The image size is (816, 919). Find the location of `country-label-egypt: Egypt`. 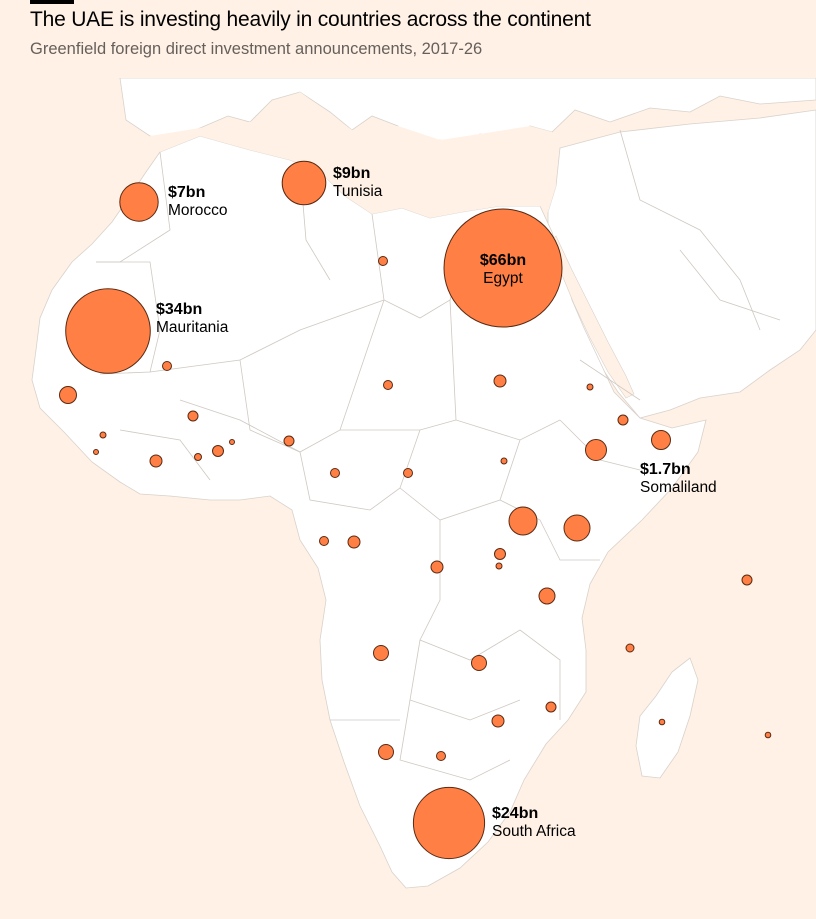

country-label-egypt: Egypt is located at coordinates (503, 278).